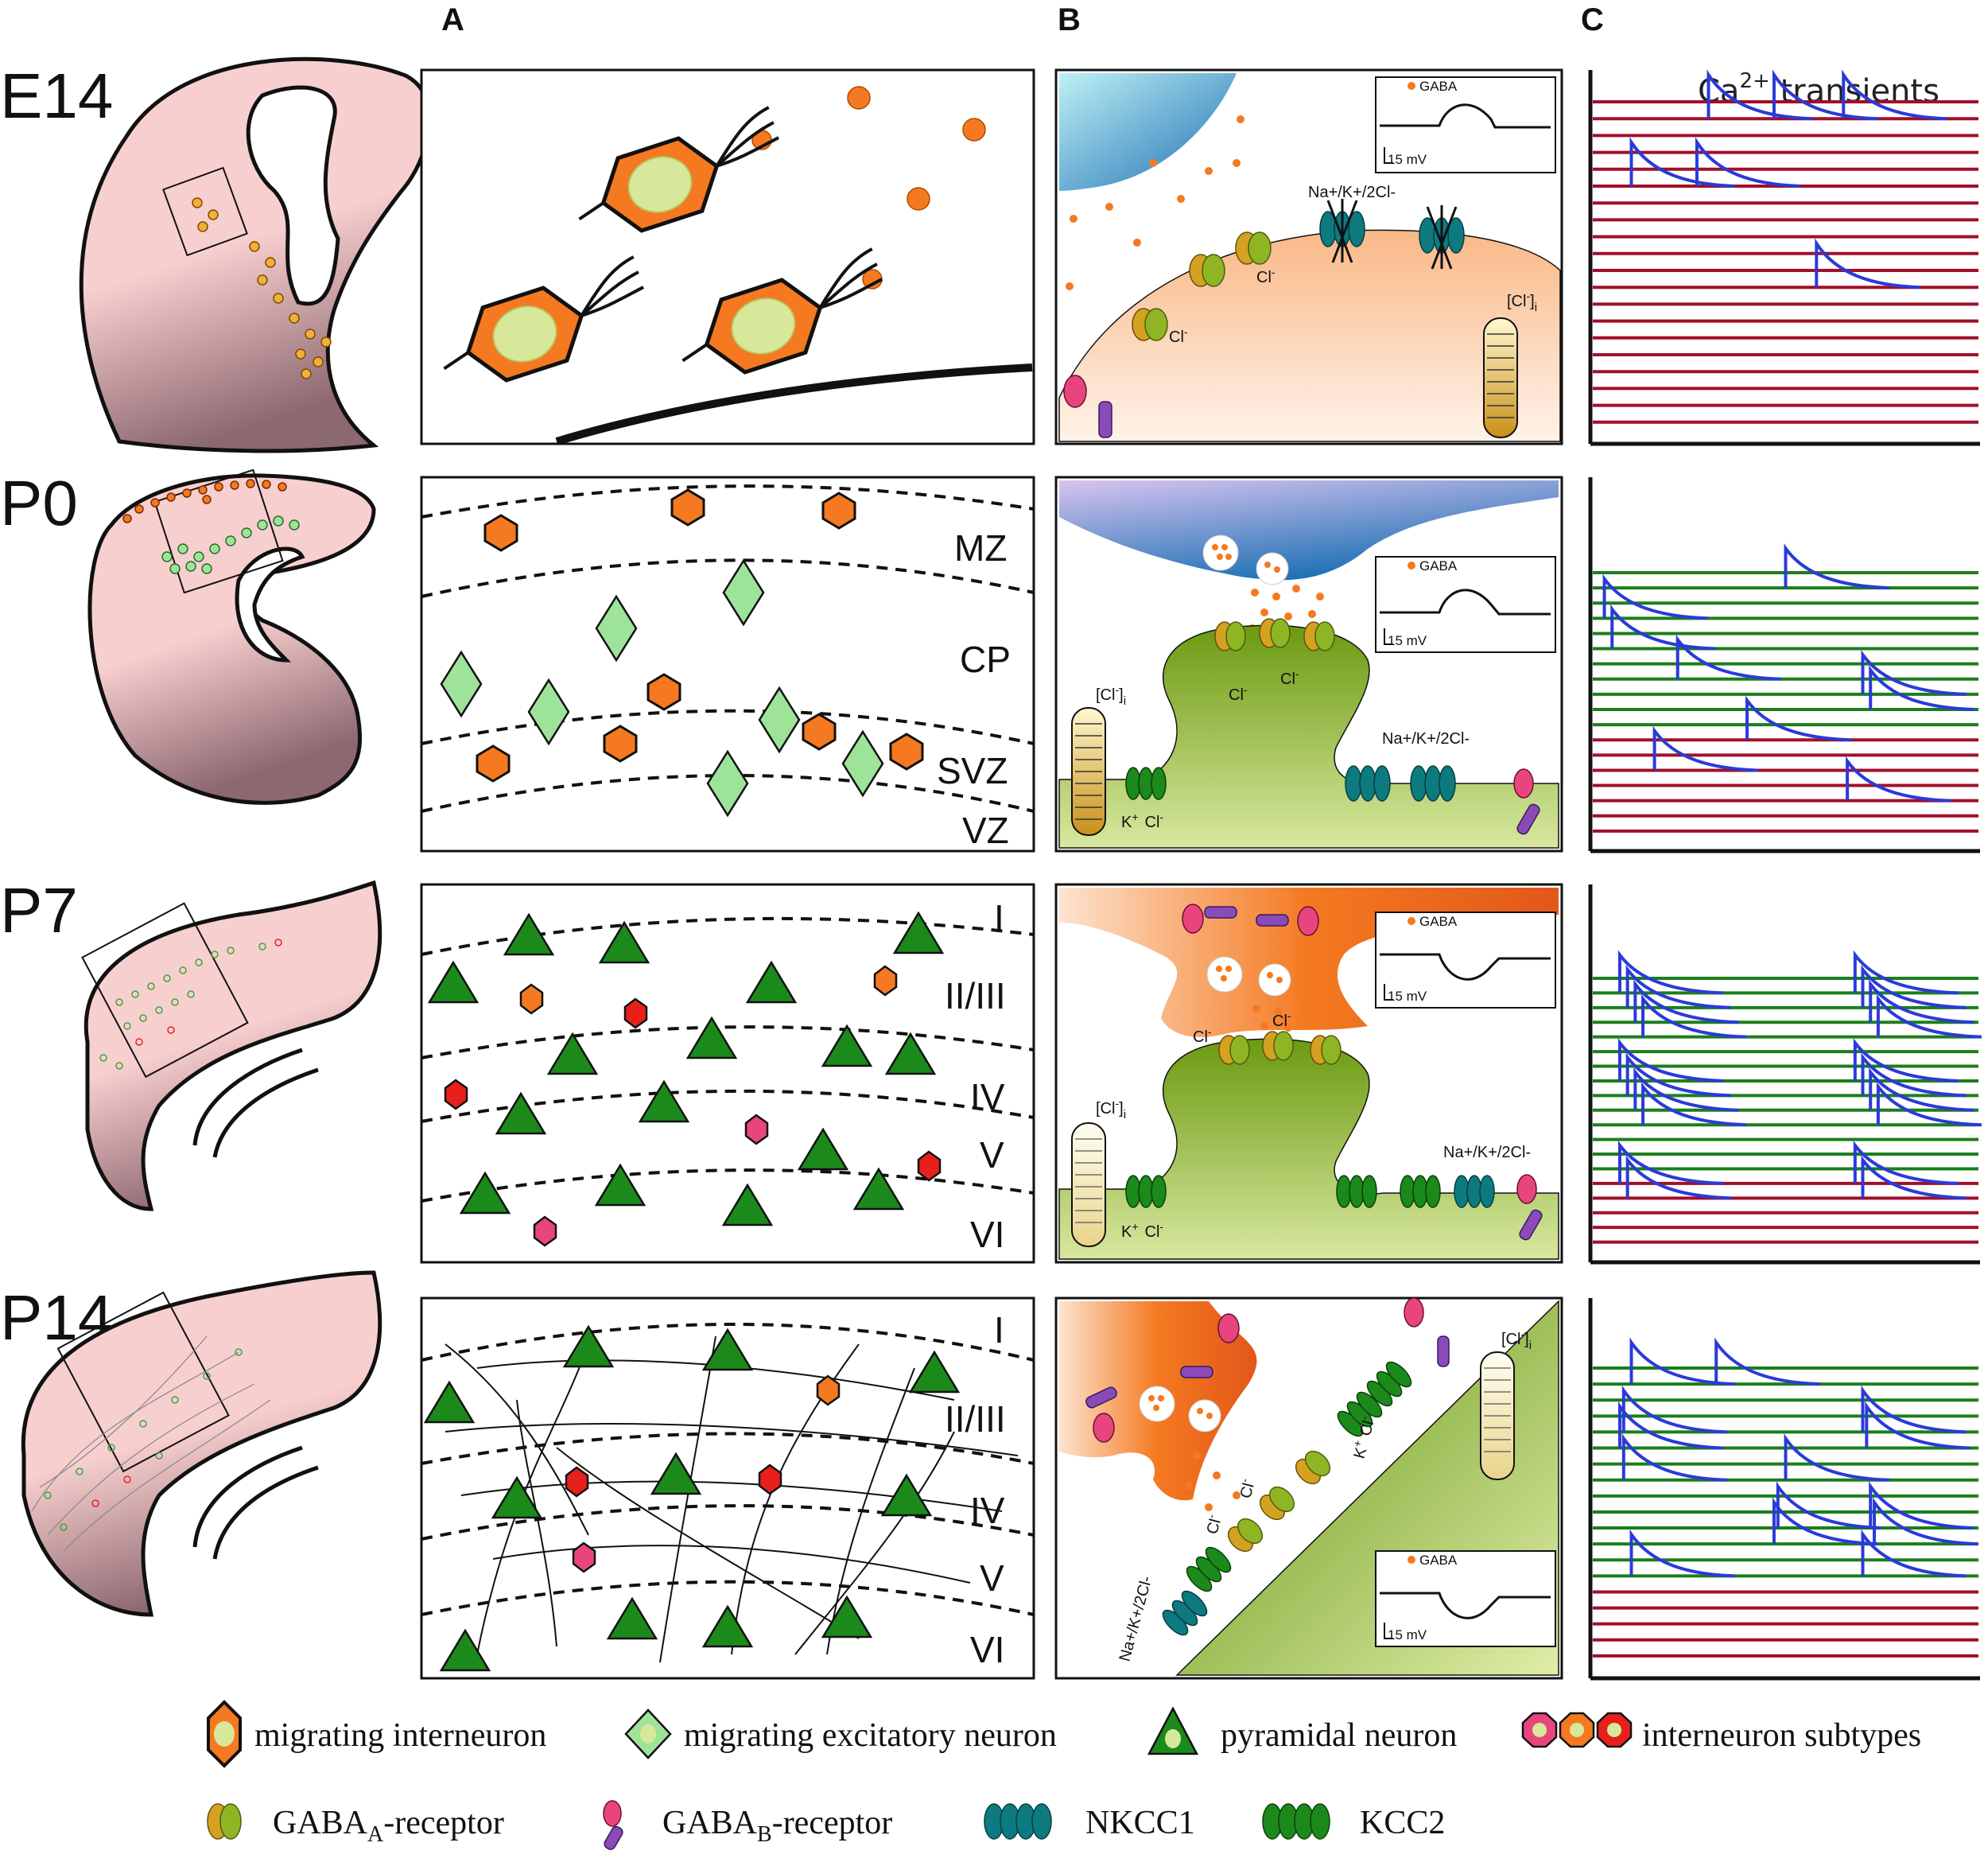 This screenshot has width=1988, height=1862. What do you see at coordinates (1308, 1073) in the screenshot?
I see `panel-b-p7: Cl- Cl- Na+/K+/2Cl- K+ Cl- [Cl-]i` at bounding box center [1308, 1073].